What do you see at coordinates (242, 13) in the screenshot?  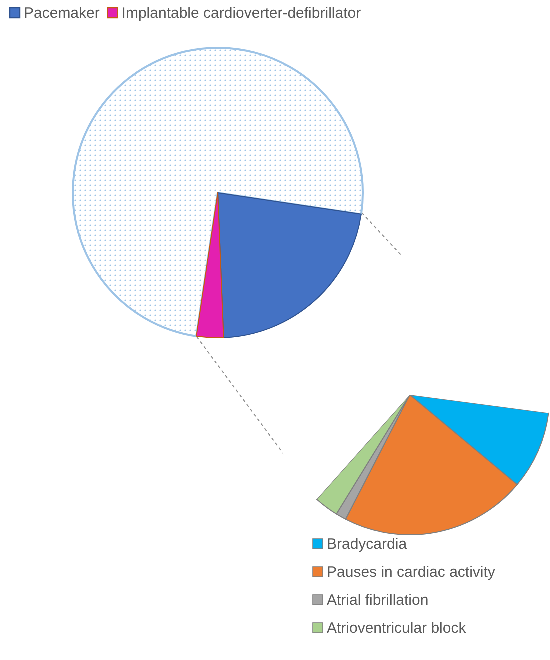 I see `legend-label: Implantable cardioverter-defibrillator` at bounding box center [242, 13].